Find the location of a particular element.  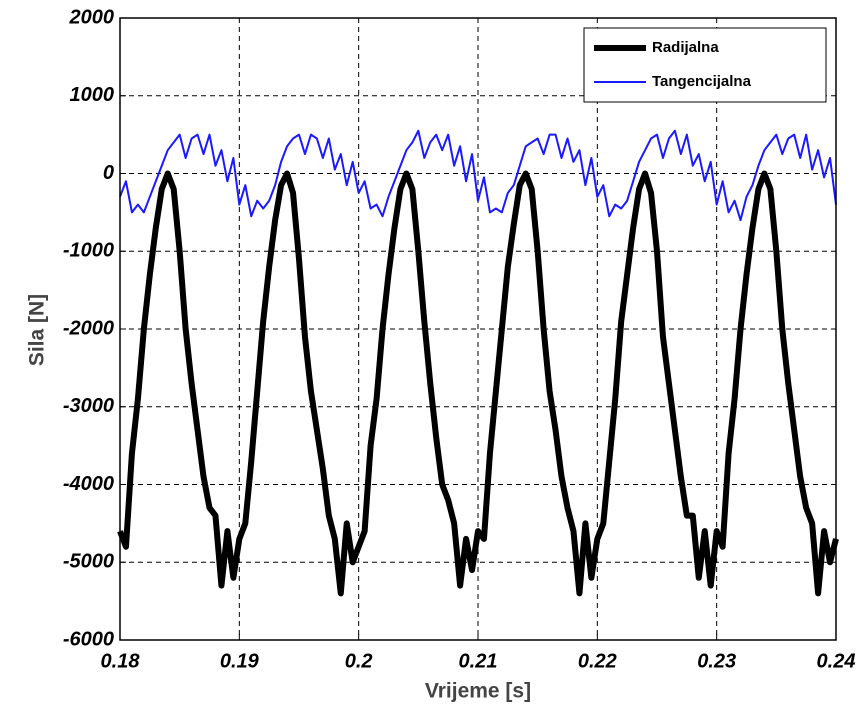

y-tick-label: -2000 is located at coordinates (88, 328).